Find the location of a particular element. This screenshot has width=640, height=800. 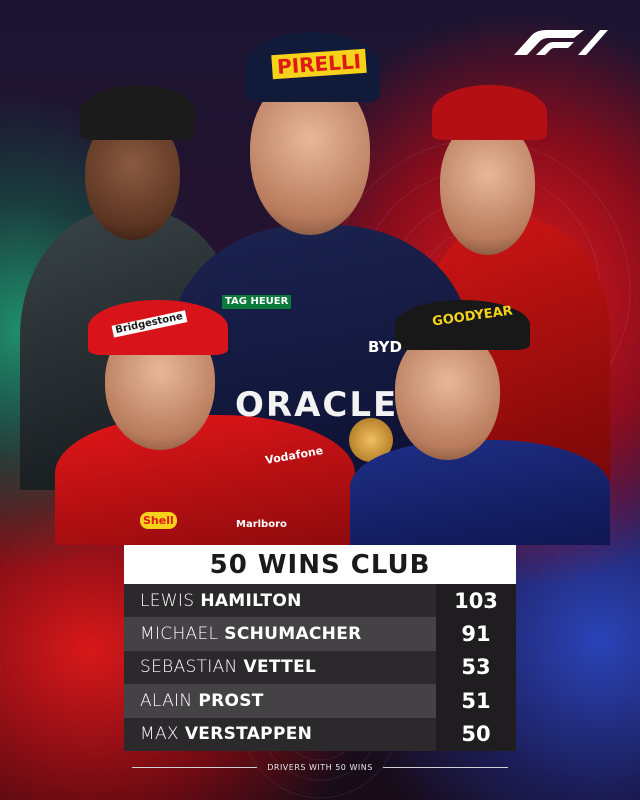

table-row: MAX VERSTAPPEN 50 is located at coordinates (320, 734).